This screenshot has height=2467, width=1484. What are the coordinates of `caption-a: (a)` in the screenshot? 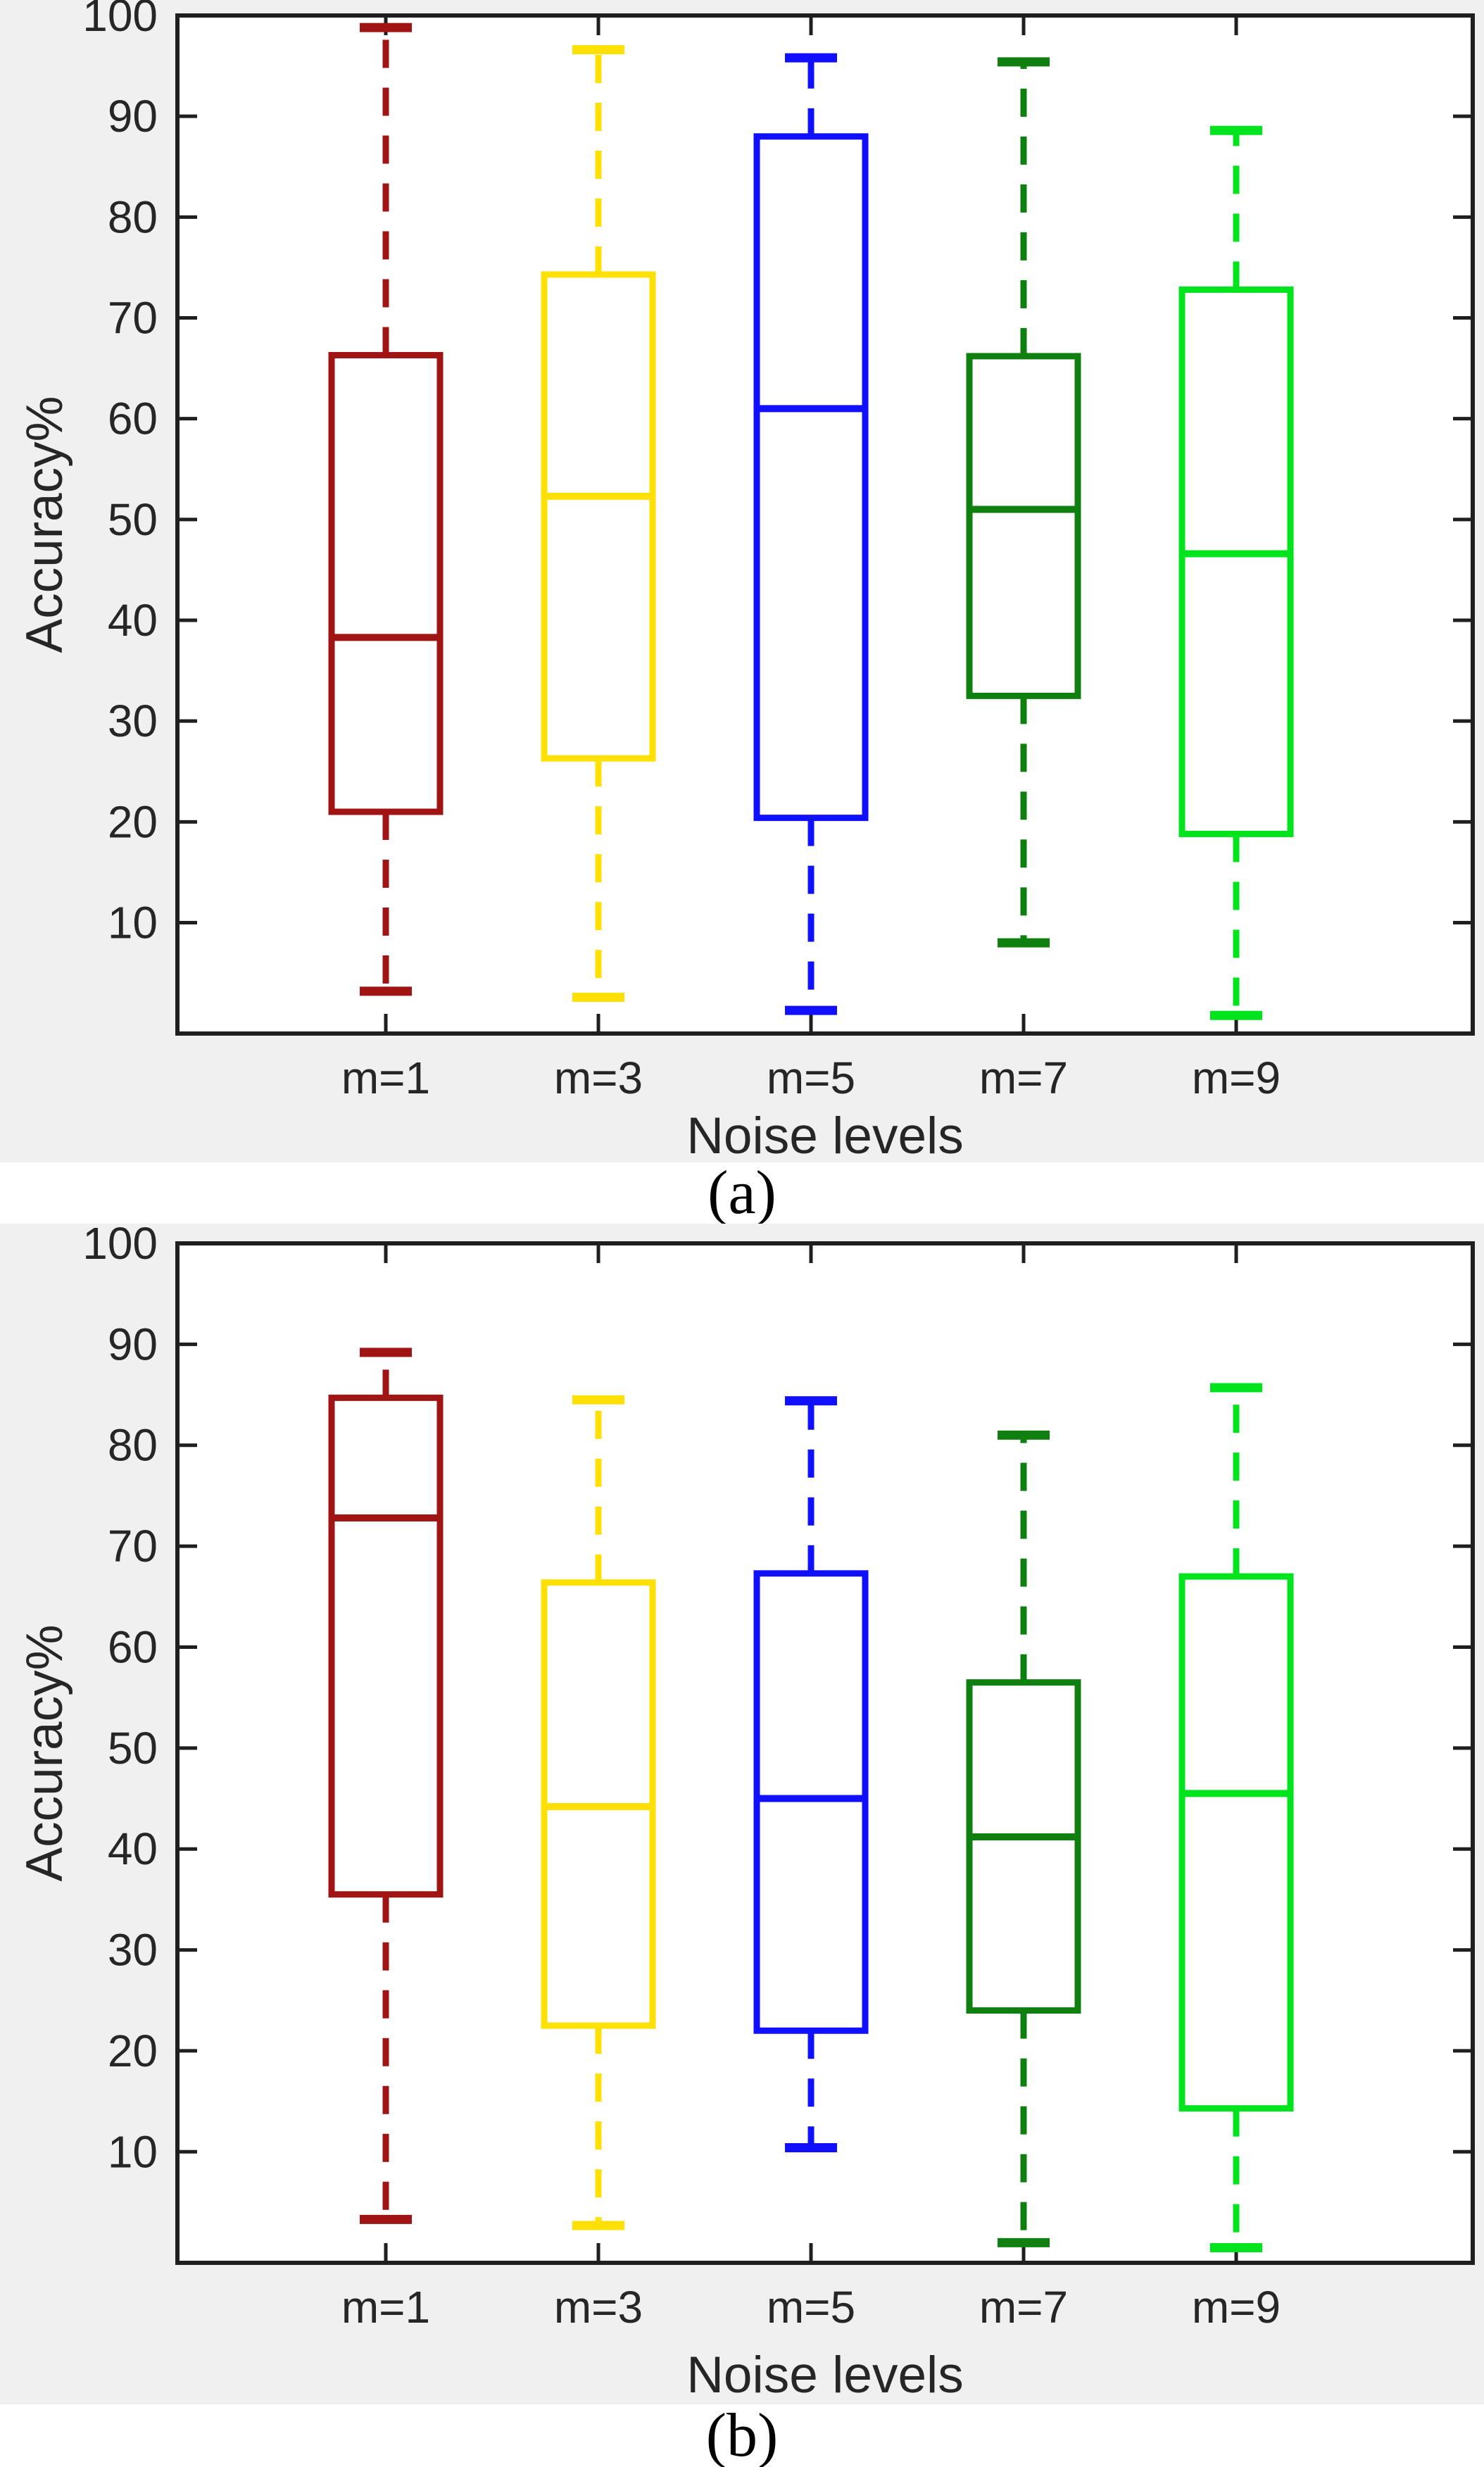 It's located at (742, 1193).